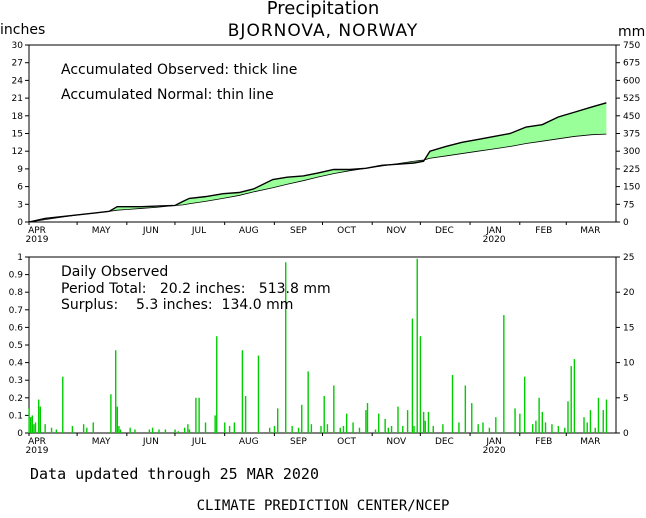  I want to click on x-tick-label: OCT, so click(346, 442).